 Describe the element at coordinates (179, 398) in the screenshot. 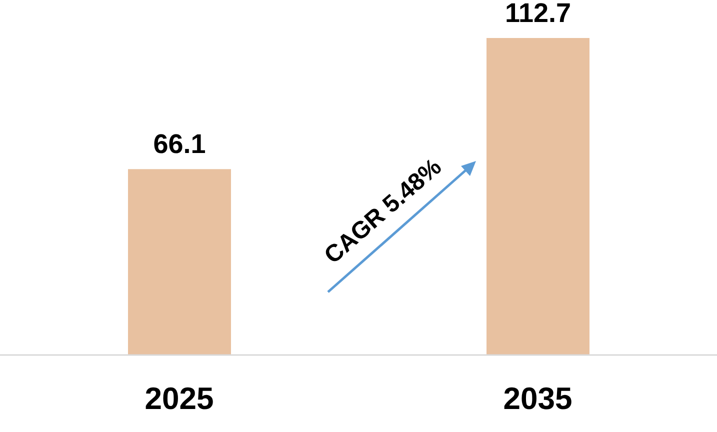

I see `x-tick-label: 2025` at that location.